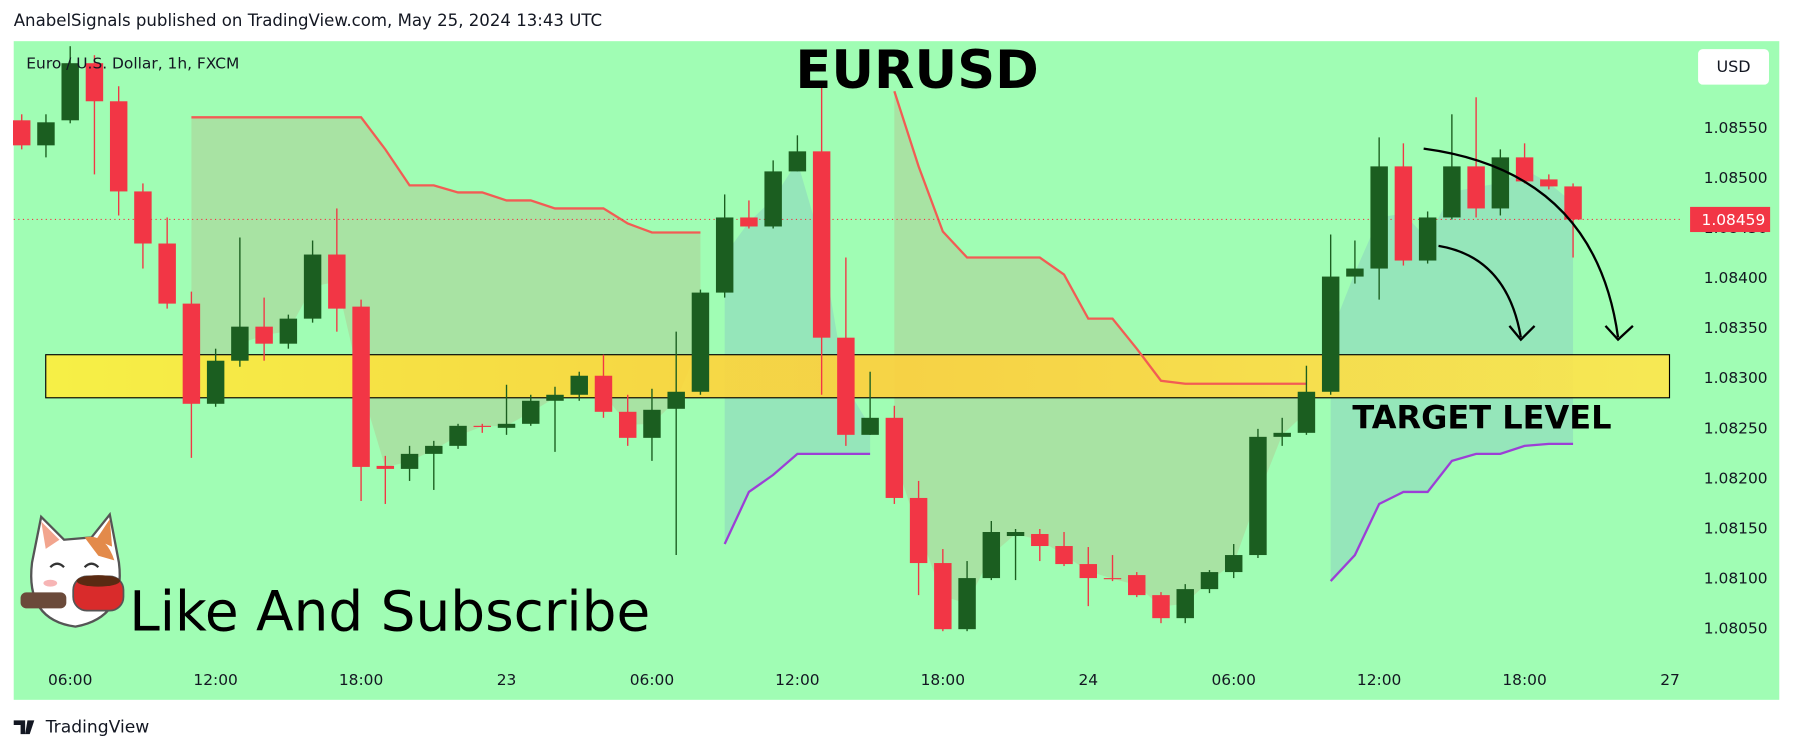 Image resolution: width=1793 pixels, height=753 pixels. Describe the element at coordinates (1148, 512) in the screenshot. I see `indicator-line` at that location.